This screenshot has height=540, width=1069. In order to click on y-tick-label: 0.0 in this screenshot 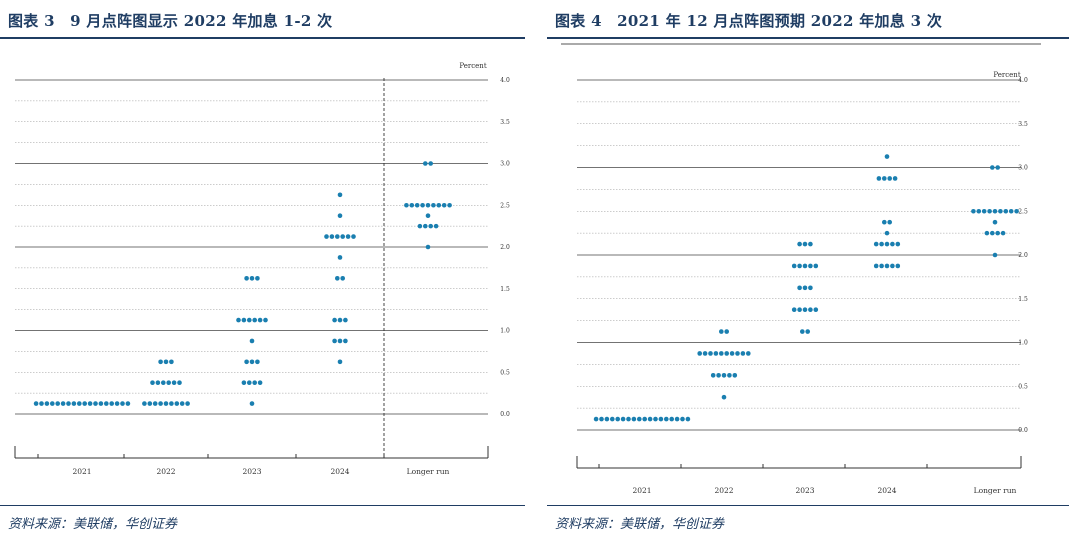, I will do `click(1023, 430)`.